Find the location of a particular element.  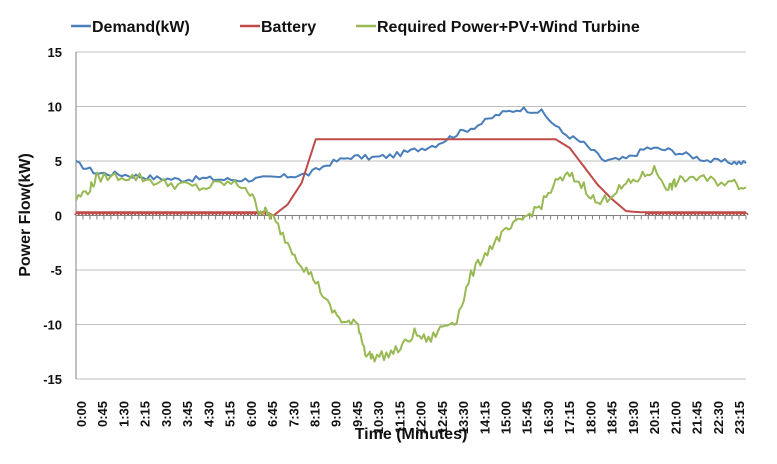

x-tick-label: 6:45 is located at coordinates (272, 414).